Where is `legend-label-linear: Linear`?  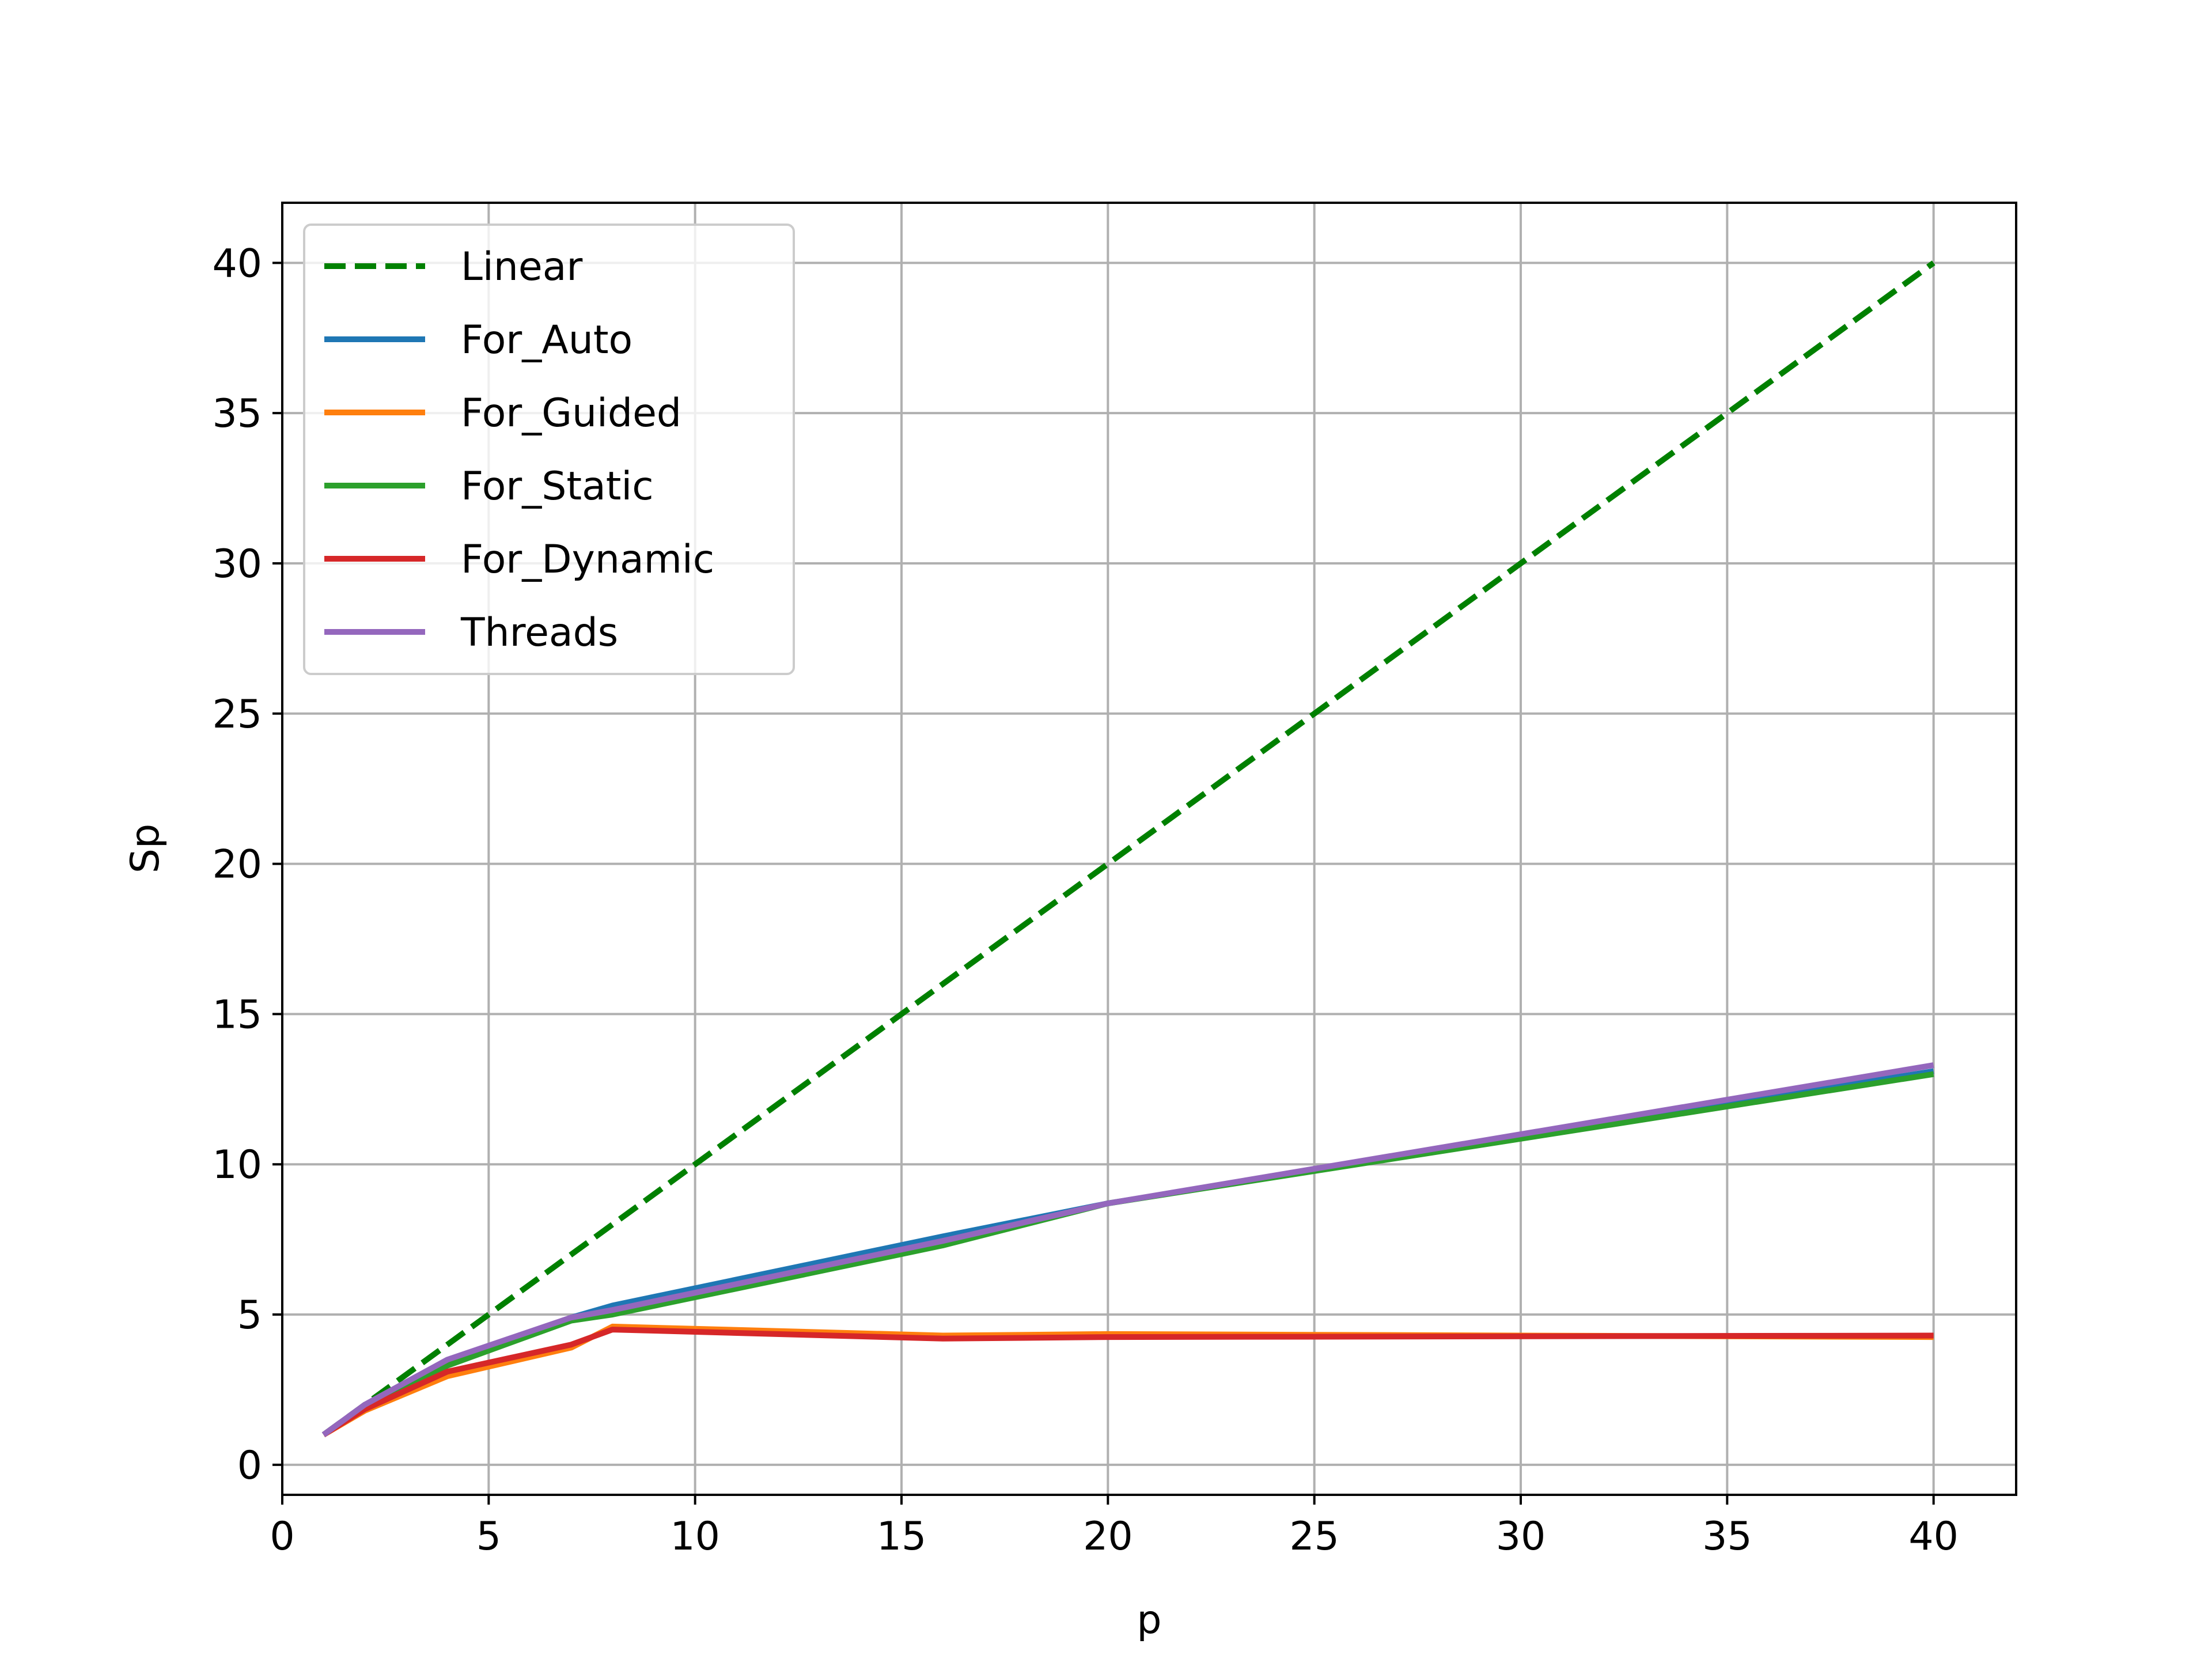 legend-label-linear: Linear is located at coordinates (521, 267).